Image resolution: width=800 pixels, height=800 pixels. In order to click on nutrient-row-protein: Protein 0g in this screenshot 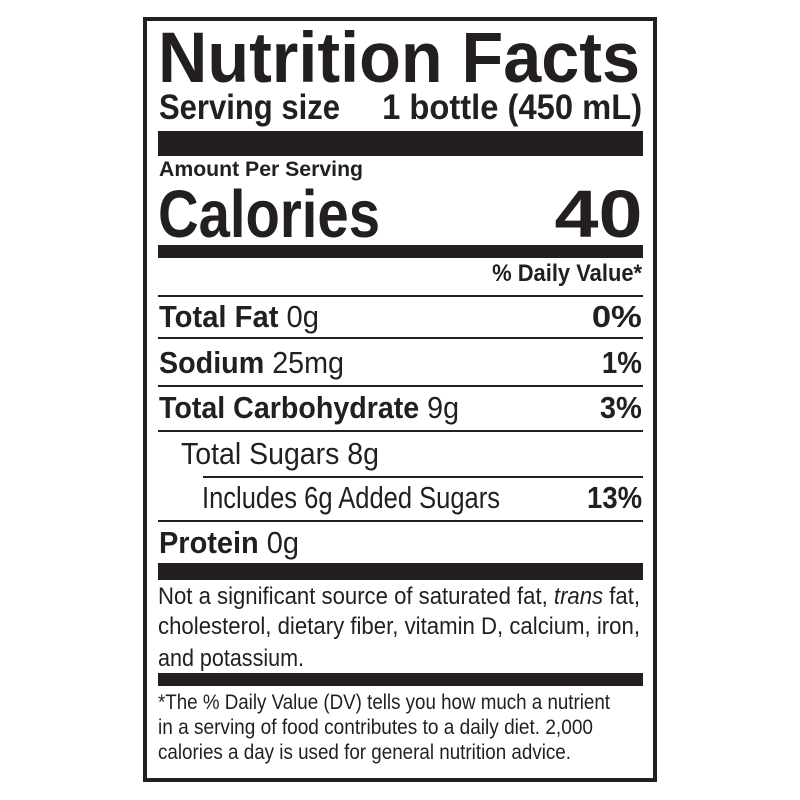, I will do `click(229, 542)`.